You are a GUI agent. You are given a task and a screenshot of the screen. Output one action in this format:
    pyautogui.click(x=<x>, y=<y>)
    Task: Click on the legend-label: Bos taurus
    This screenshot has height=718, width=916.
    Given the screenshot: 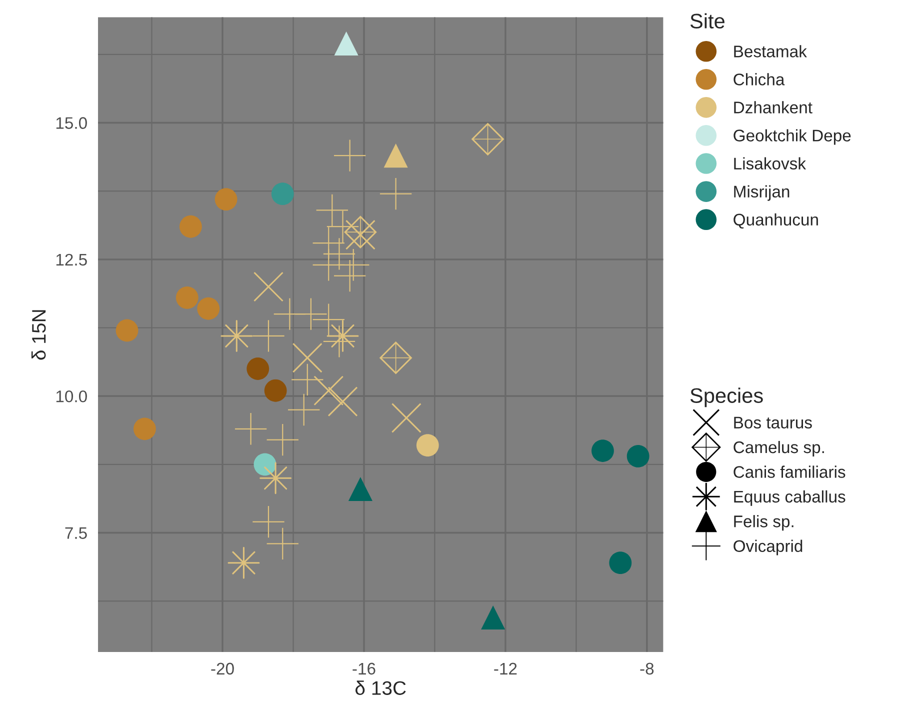 What is the action you would take?
    pyautogui.click(x=773, y=422)
    